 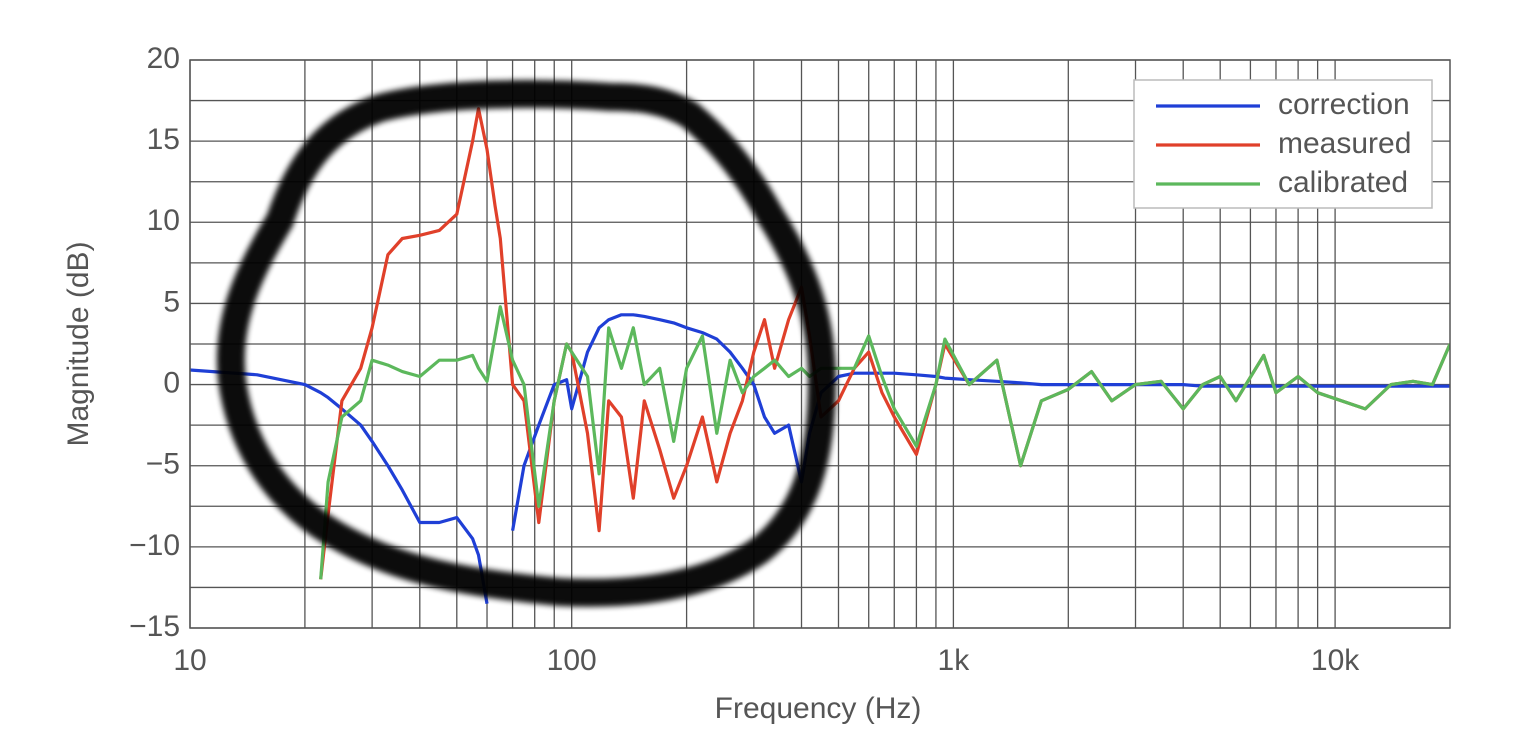 What do you see at coordinates (163, 58) in the screenshot?
I see `y-tick-label: 20` at bounding box center [163, 58].